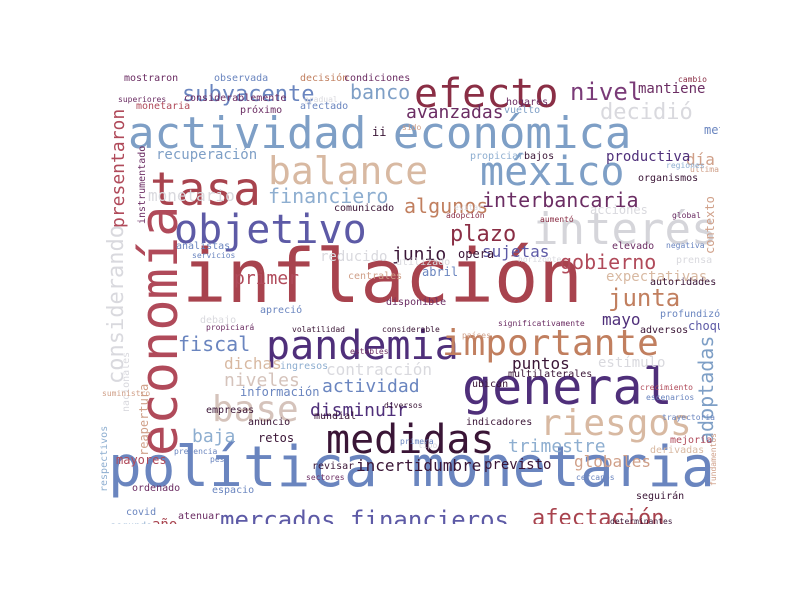 This screenshot has width=800, height=600. I want to click on word: méxico, so click(552, 172).